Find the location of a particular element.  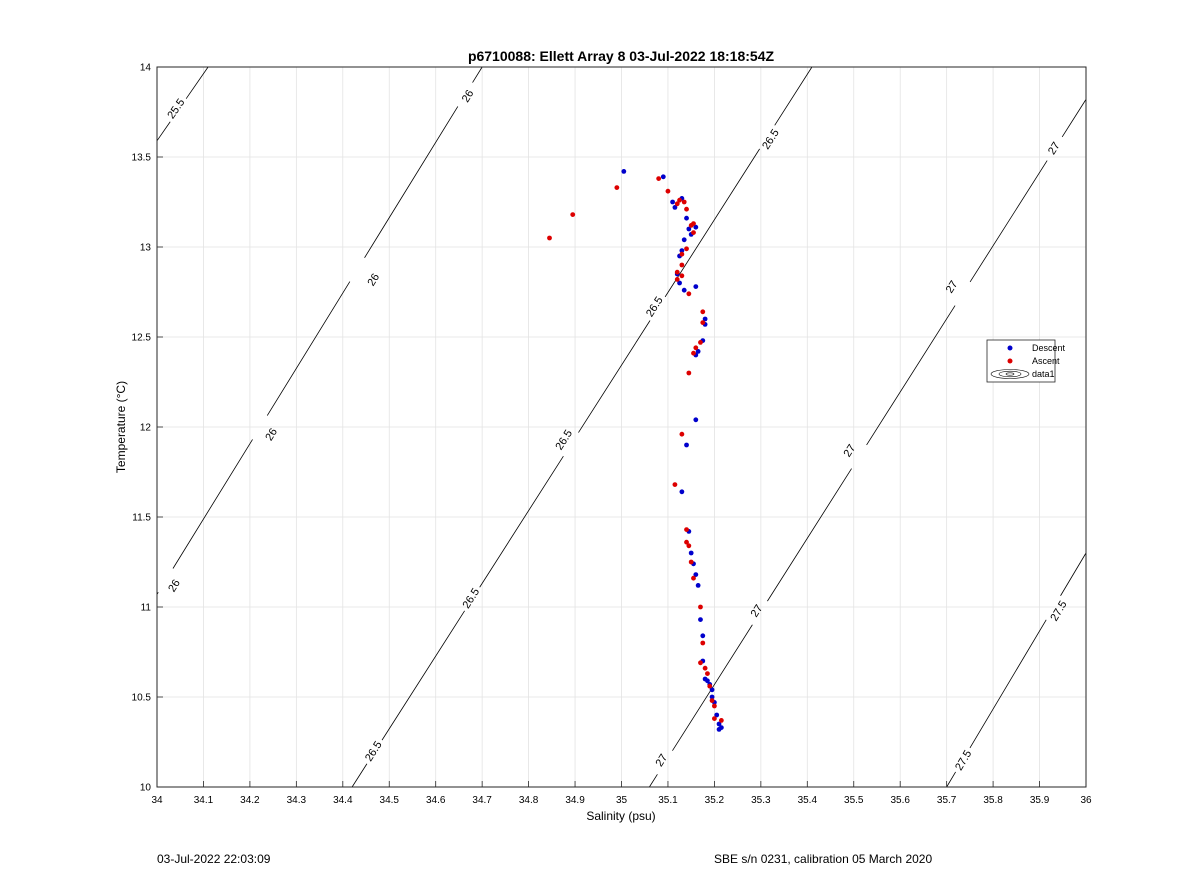

x-tick-label: 35.6 is located at coordinates (900, 800).